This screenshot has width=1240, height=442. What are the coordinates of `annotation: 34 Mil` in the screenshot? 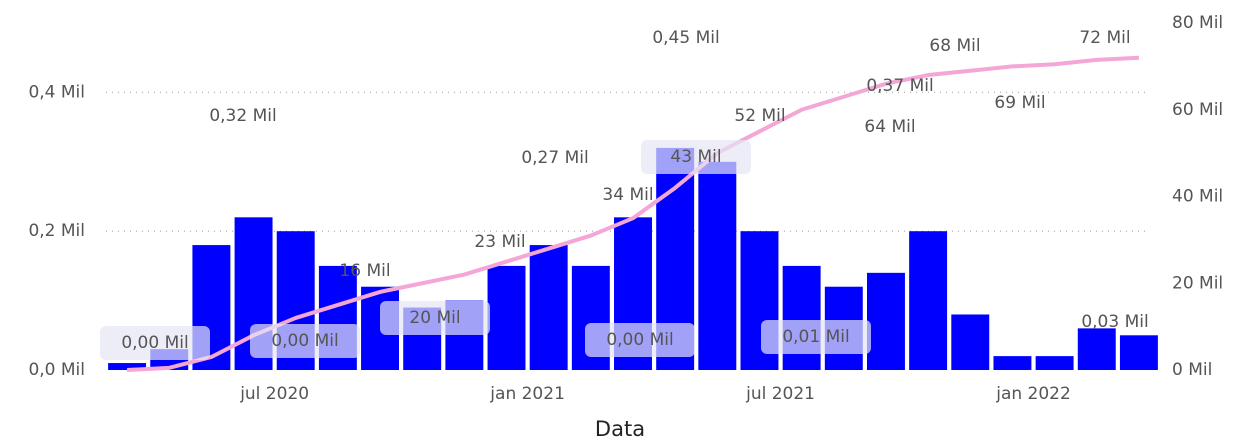 It's located at (627, 195).